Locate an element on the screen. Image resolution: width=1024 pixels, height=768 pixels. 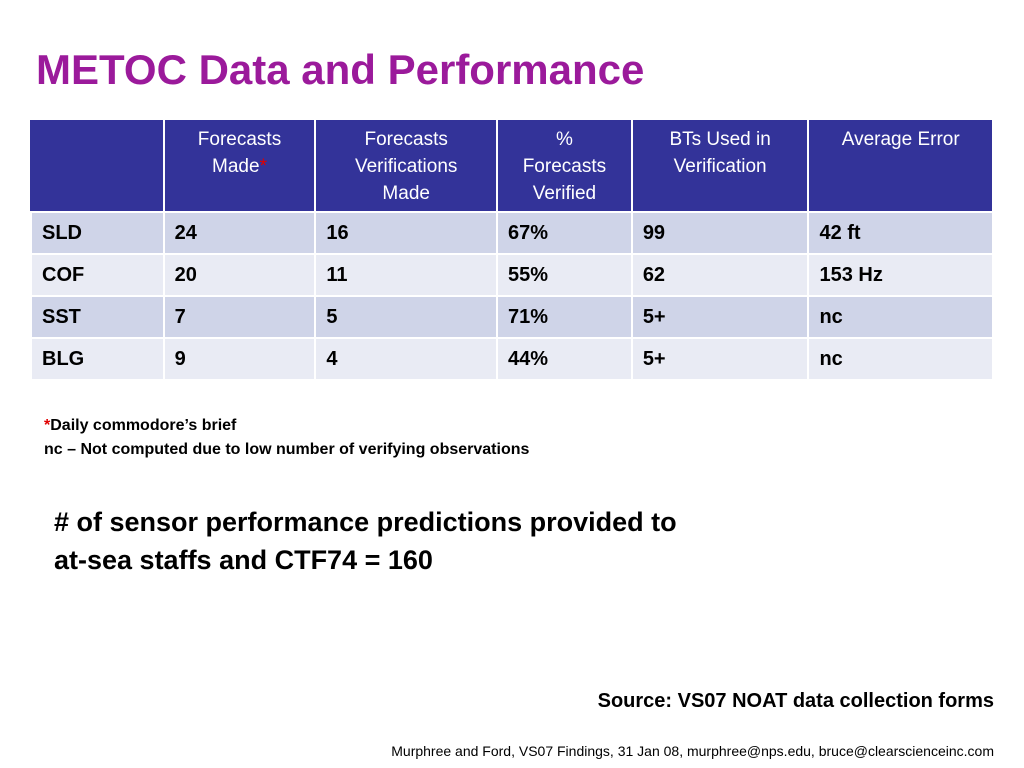
table-row: COF 20 11 55% 62 153 Hz is located at coordinates (512, 275).